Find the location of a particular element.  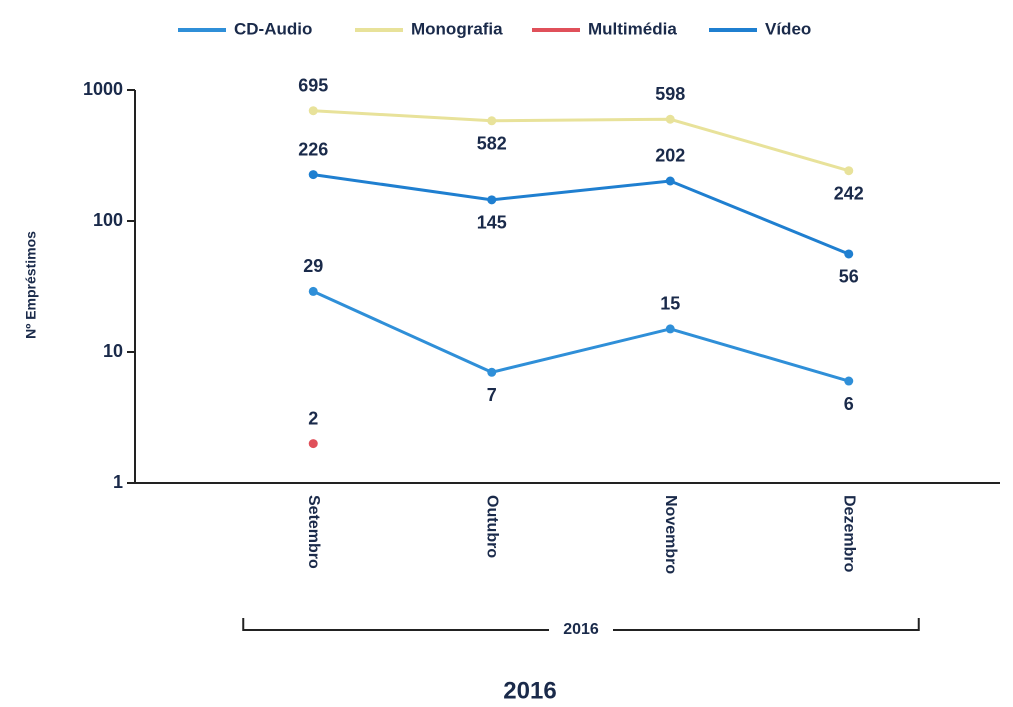

y-tick-label: 1 is located at coordinates (118, 482).